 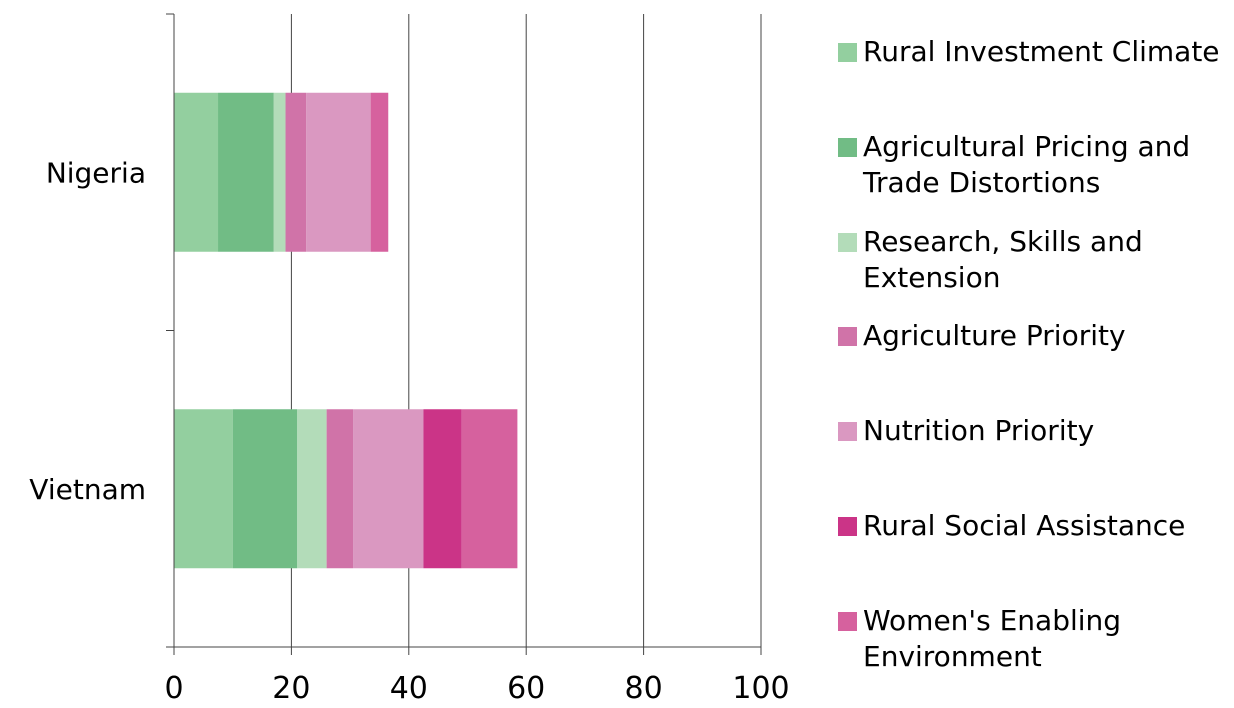 I want to click on legend-item-0: Rural Investment Climate, so click(x=1036, y=52).